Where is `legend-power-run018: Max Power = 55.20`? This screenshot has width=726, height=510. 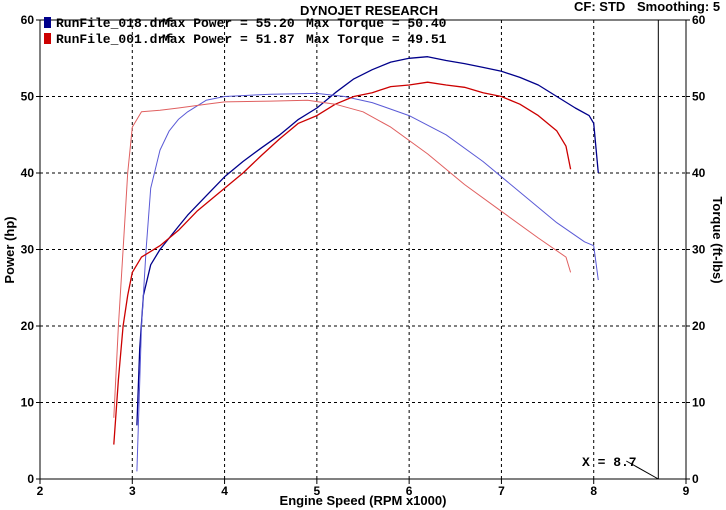
legend-power-run018: Max Power = 55.20 is located at coordinates (228, 23).